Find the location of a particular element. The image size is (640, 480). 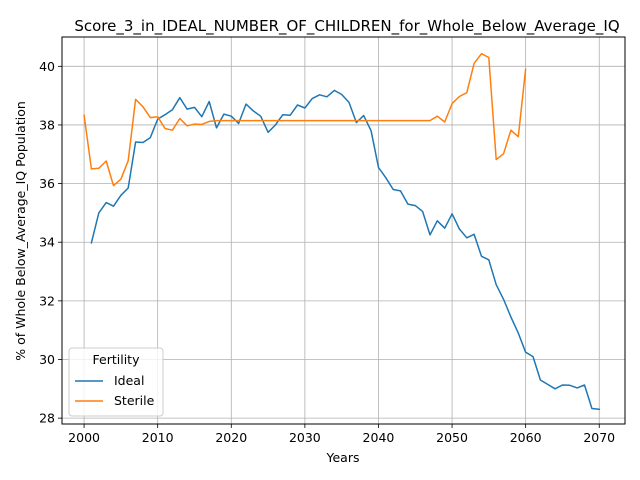

legend: Fertility Ideal Sterile is located at coordinates (116, 382).